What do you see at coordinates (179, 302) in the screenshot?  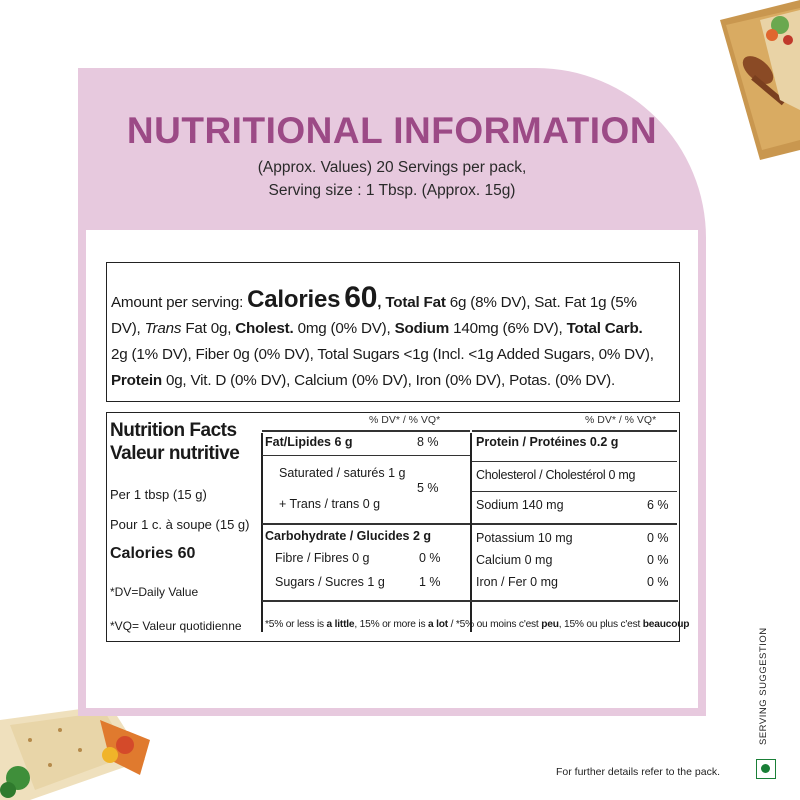 I see `amount-prefix: Amount per serving:` at bounding box center [179, 302].